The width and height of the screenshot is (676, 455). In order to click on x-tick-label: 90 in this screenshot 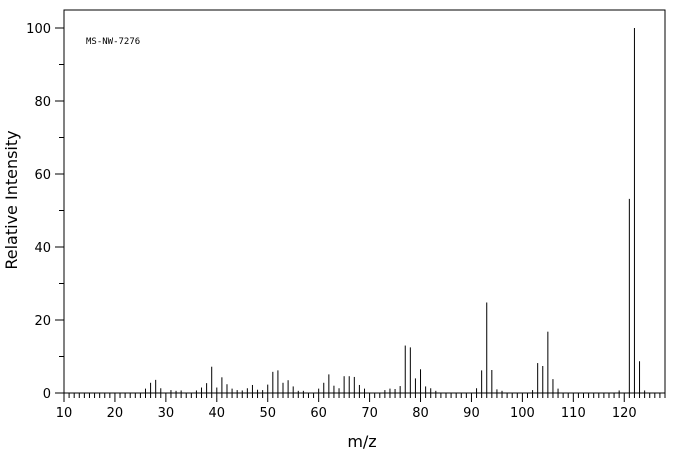, I will do `click(471, 413)`.